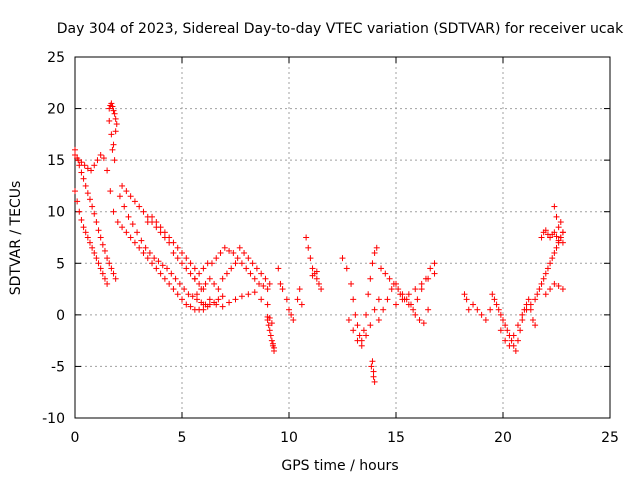 The width and height of the screenshot is (640, 480). I want to click on x-tick-label: 15, so click(396, 438).